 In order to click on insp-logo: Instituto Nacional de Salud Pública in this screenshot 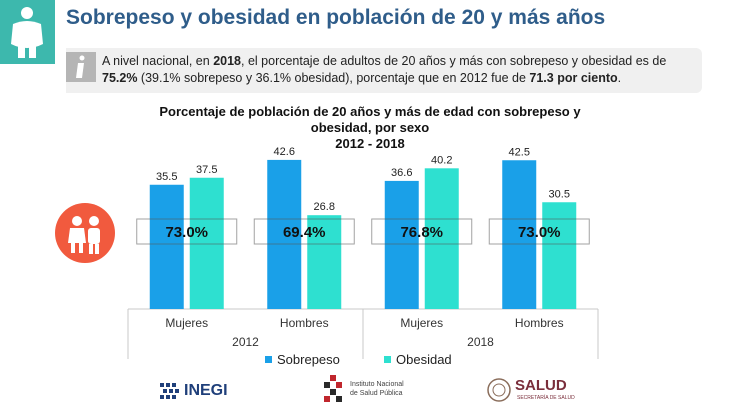, I will do `click(375, 390)`.